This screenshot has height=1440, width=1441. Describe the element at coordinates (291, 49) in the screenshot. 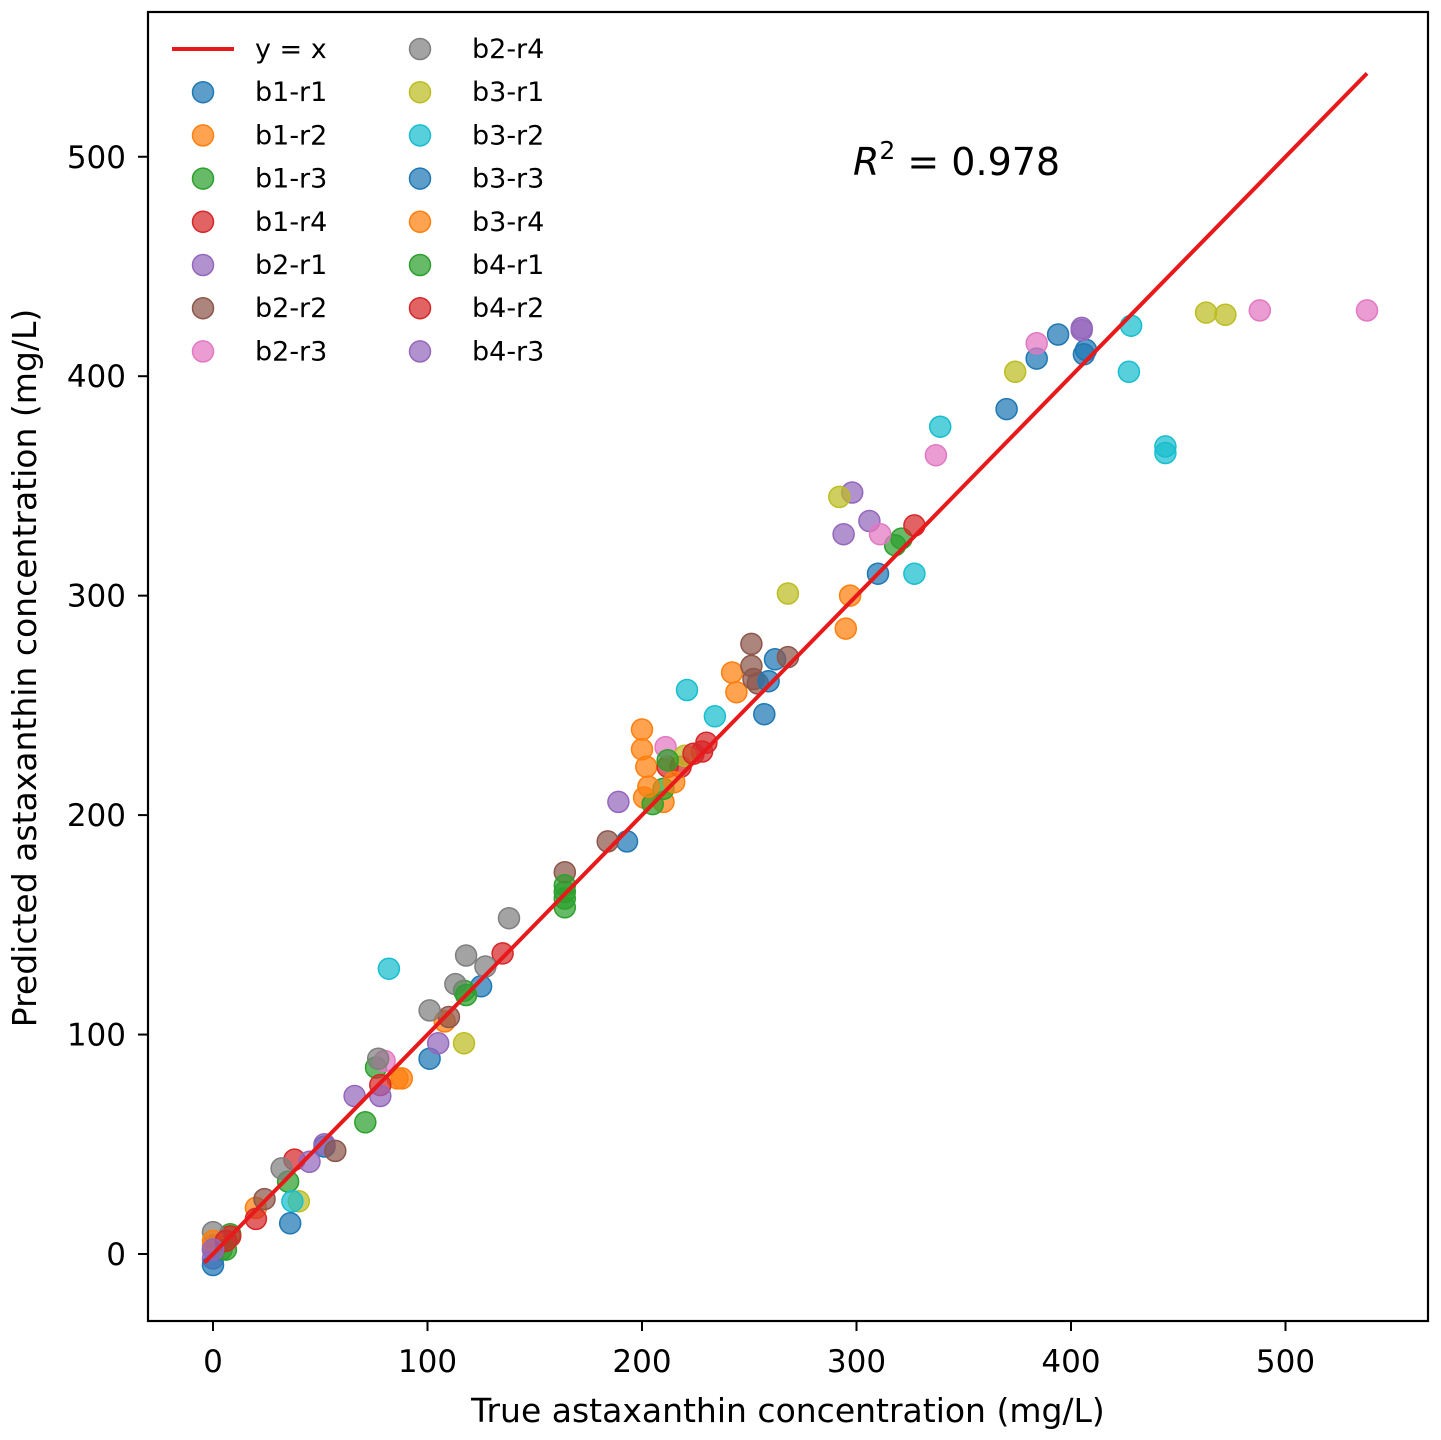

I see `legend-label: y = x` at that location.